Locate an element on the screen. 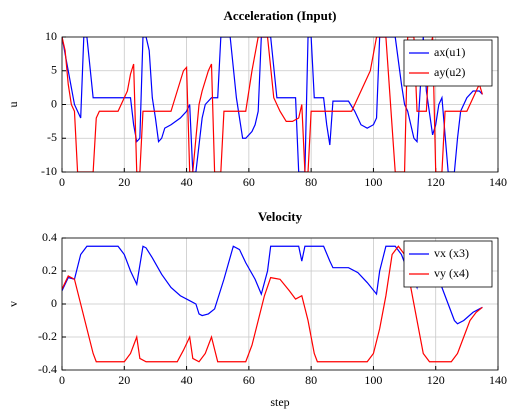 The width and height of the screenshot is (510, 412). subplot-title: Velocity is located at coordinates (280, 216).